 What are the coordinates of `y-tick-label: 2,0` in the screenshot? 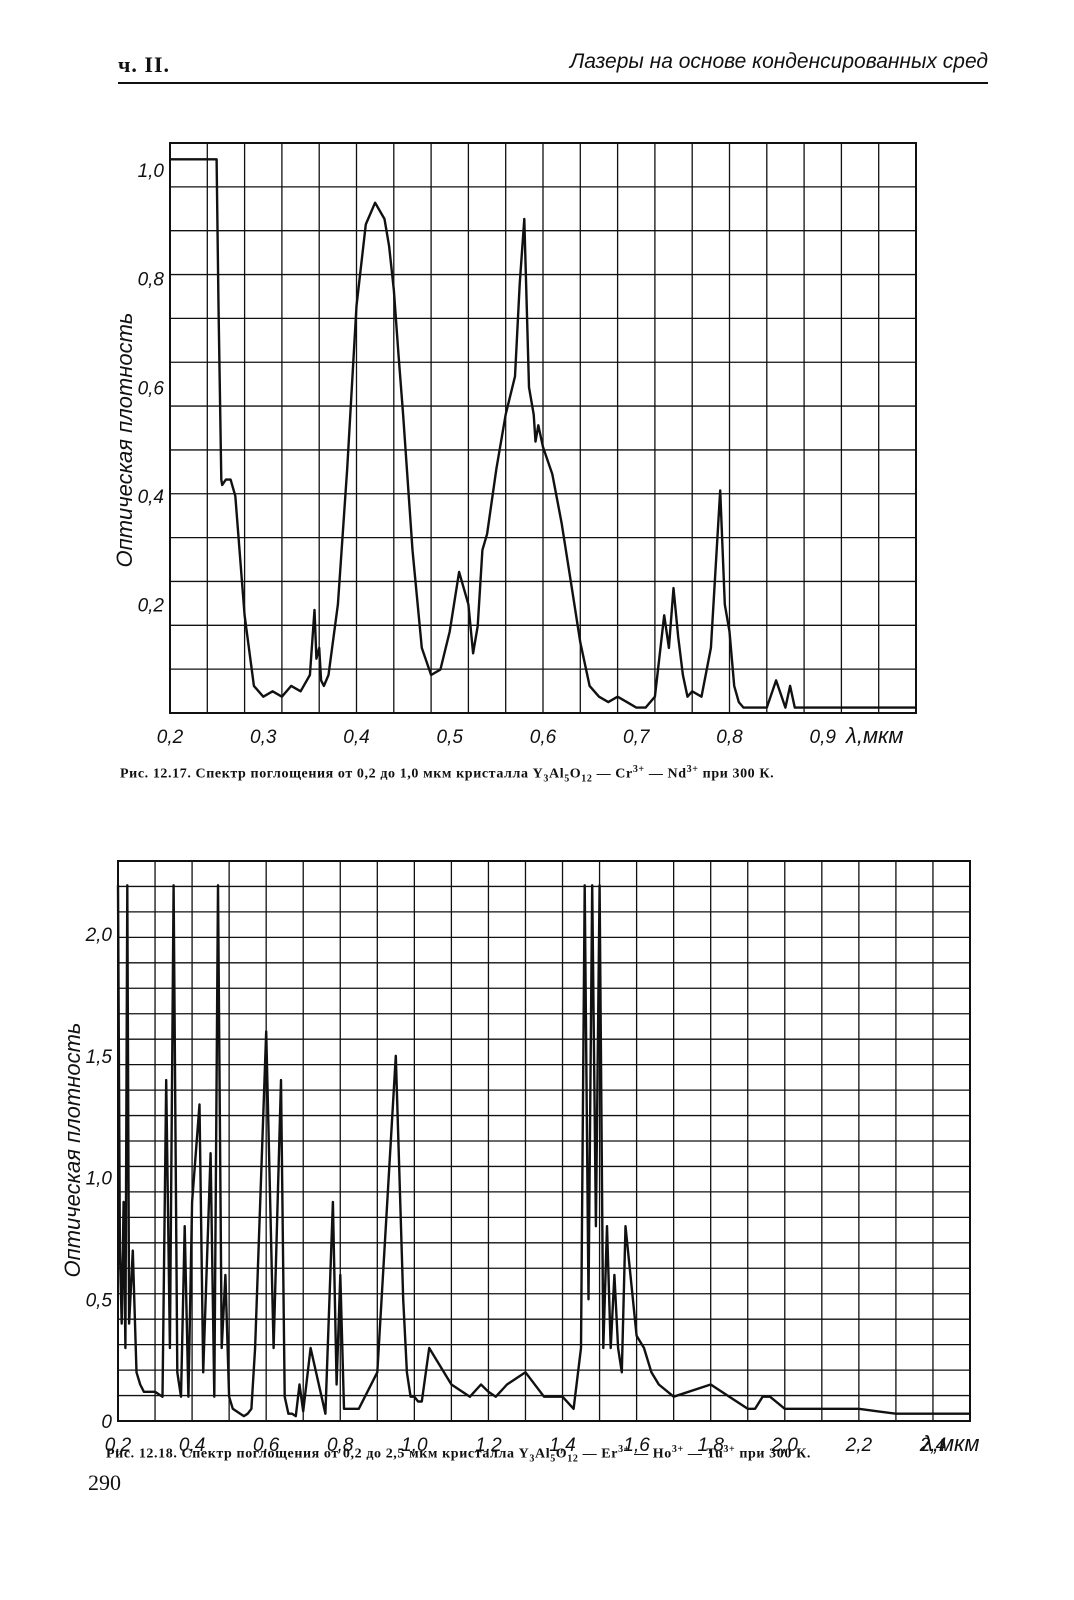 It's located at (99, 935).